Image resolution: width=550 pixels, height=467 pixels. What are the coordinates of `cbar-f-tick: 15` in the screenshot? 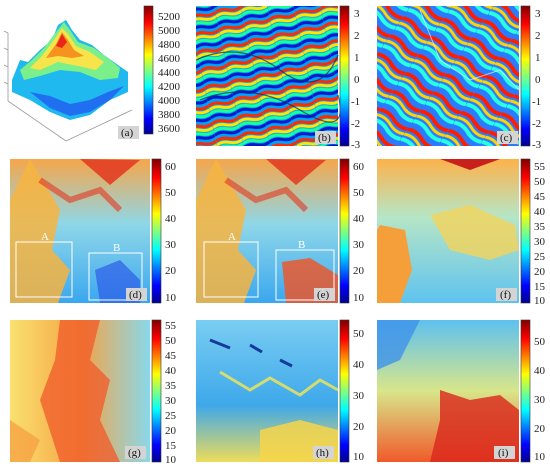 It's located at (540, 287).